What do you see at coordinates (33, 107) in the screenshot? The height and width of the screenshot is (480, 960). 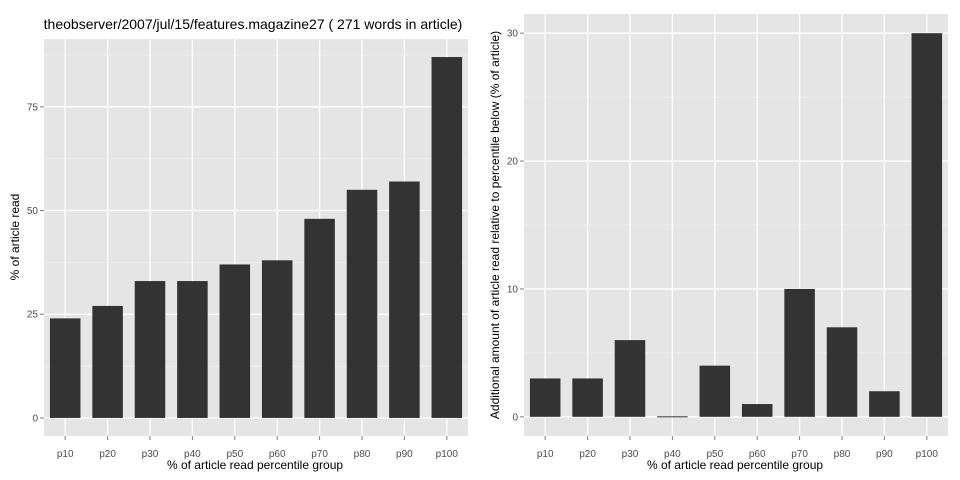 I see `y-tick-label: 75` at bounding box center [33, 107].